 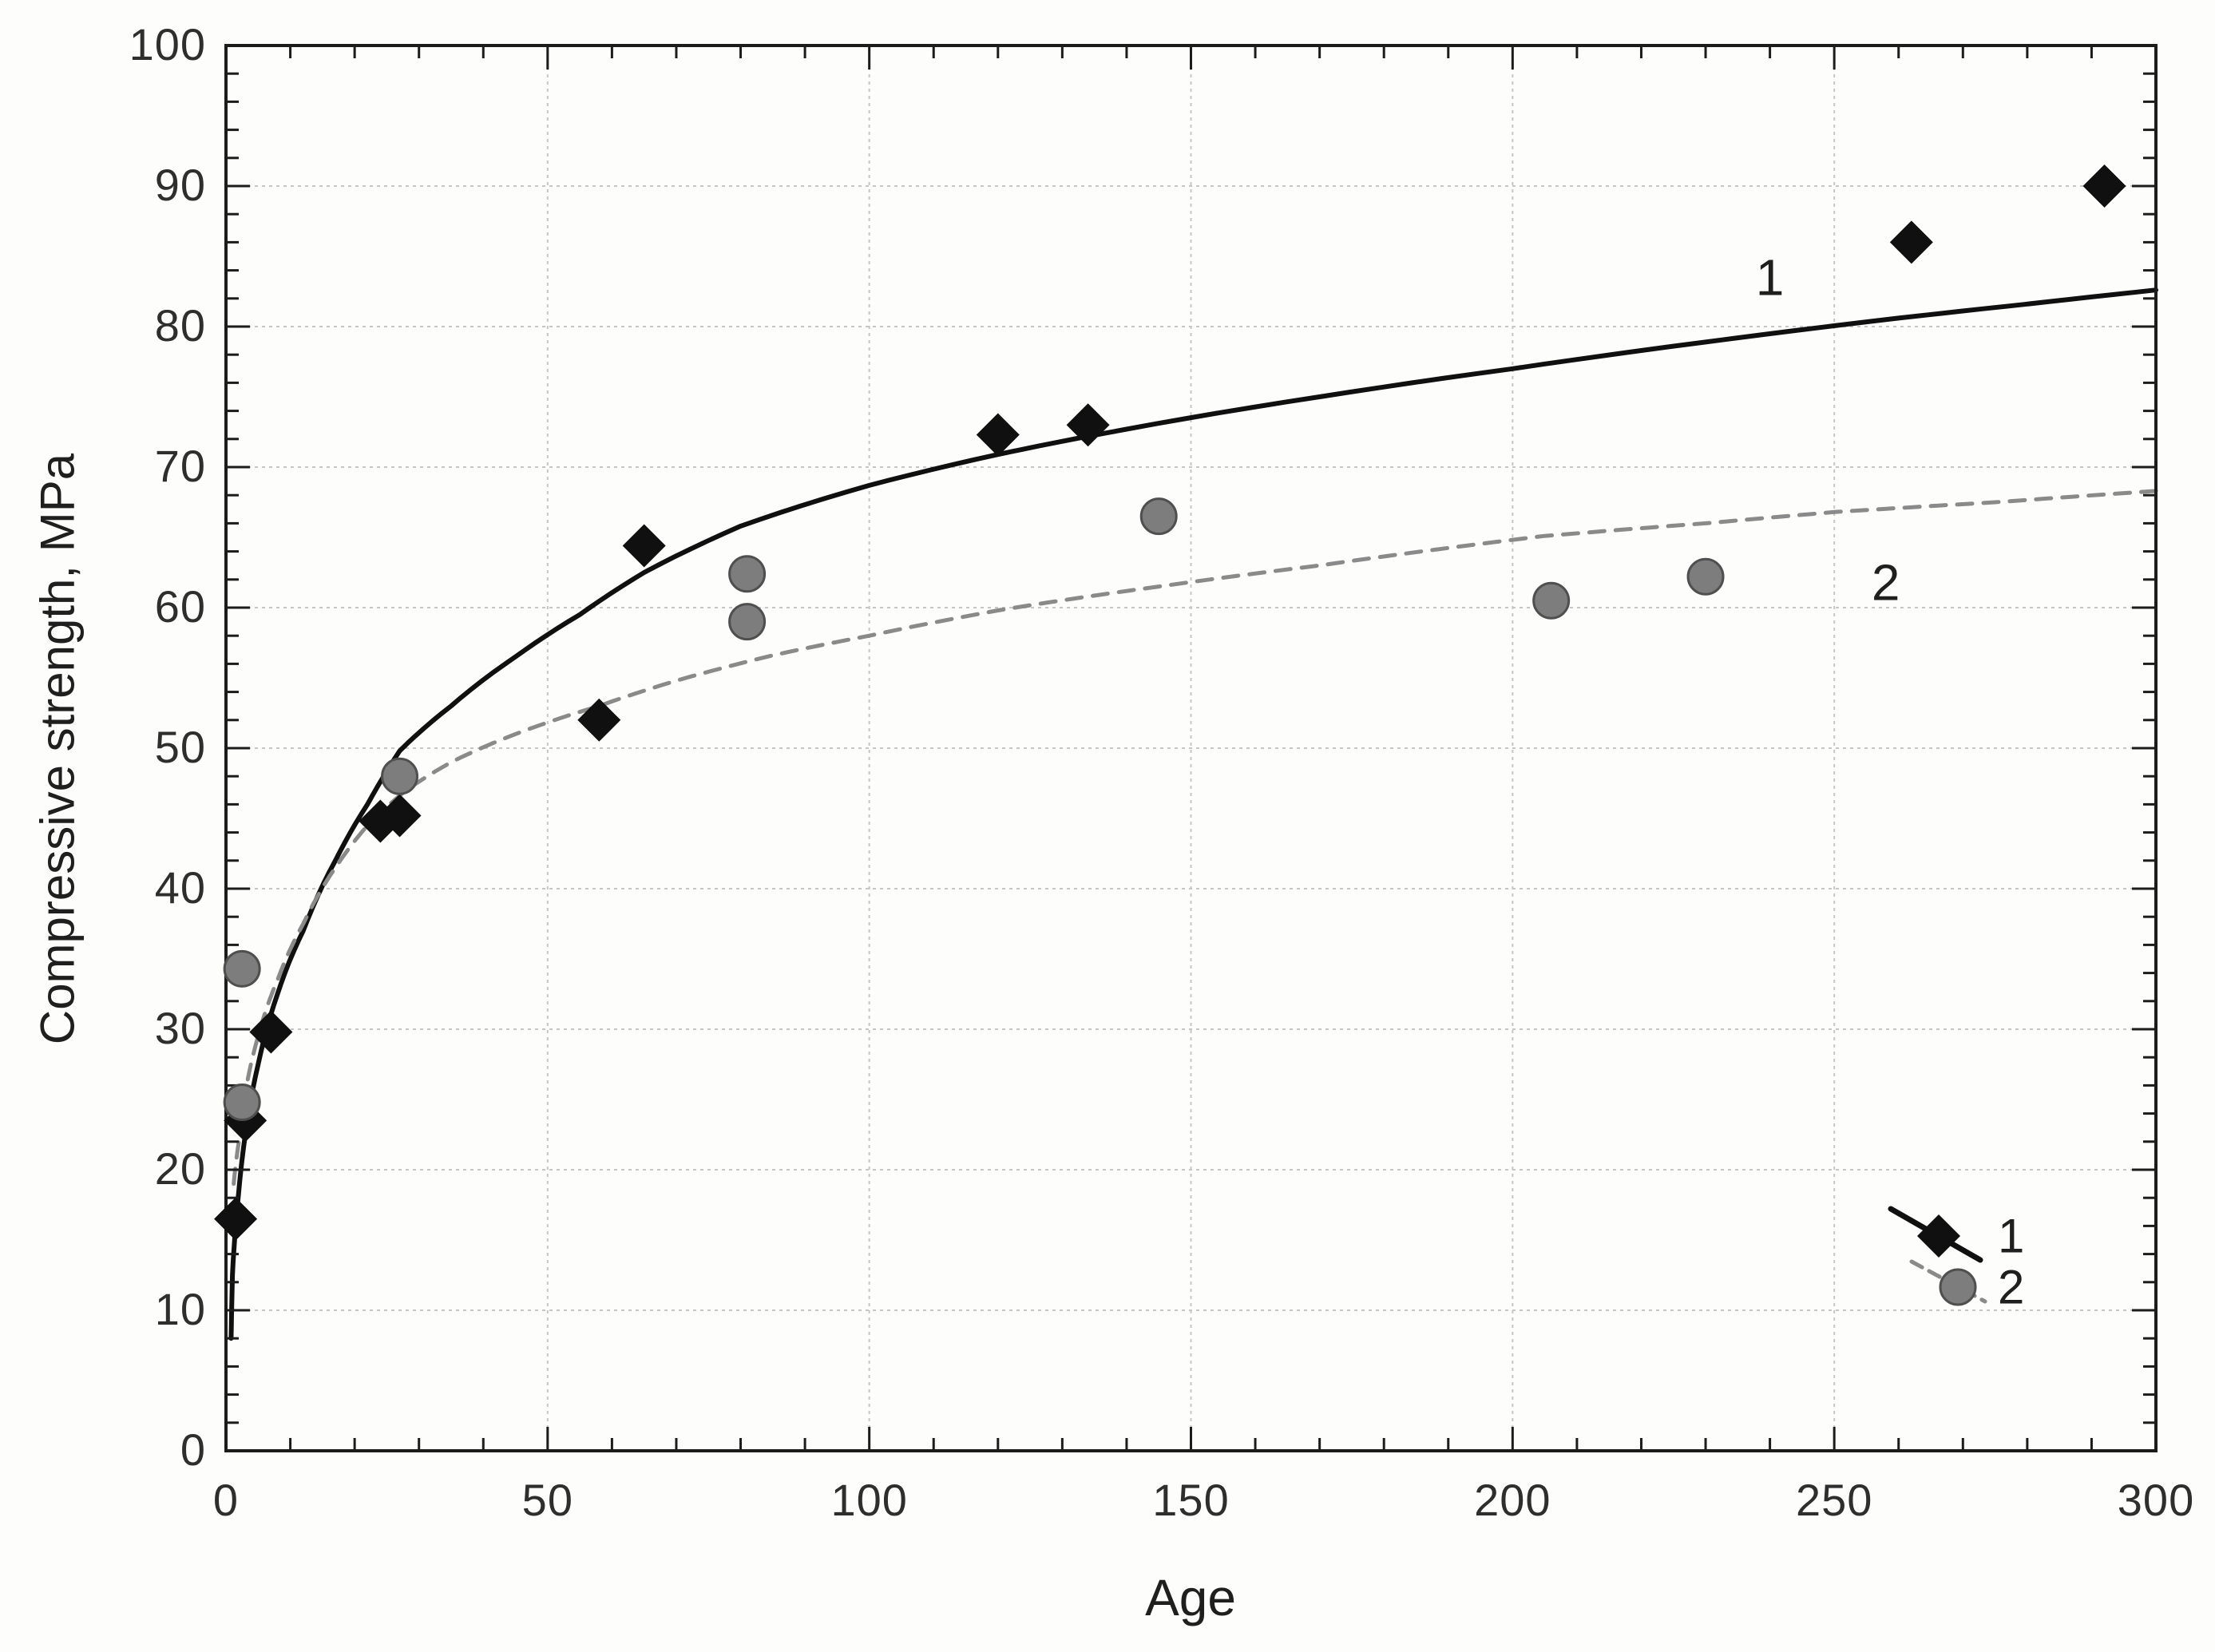 I want to click on x-tick-label: 250, so click(x=1834, y=1500).